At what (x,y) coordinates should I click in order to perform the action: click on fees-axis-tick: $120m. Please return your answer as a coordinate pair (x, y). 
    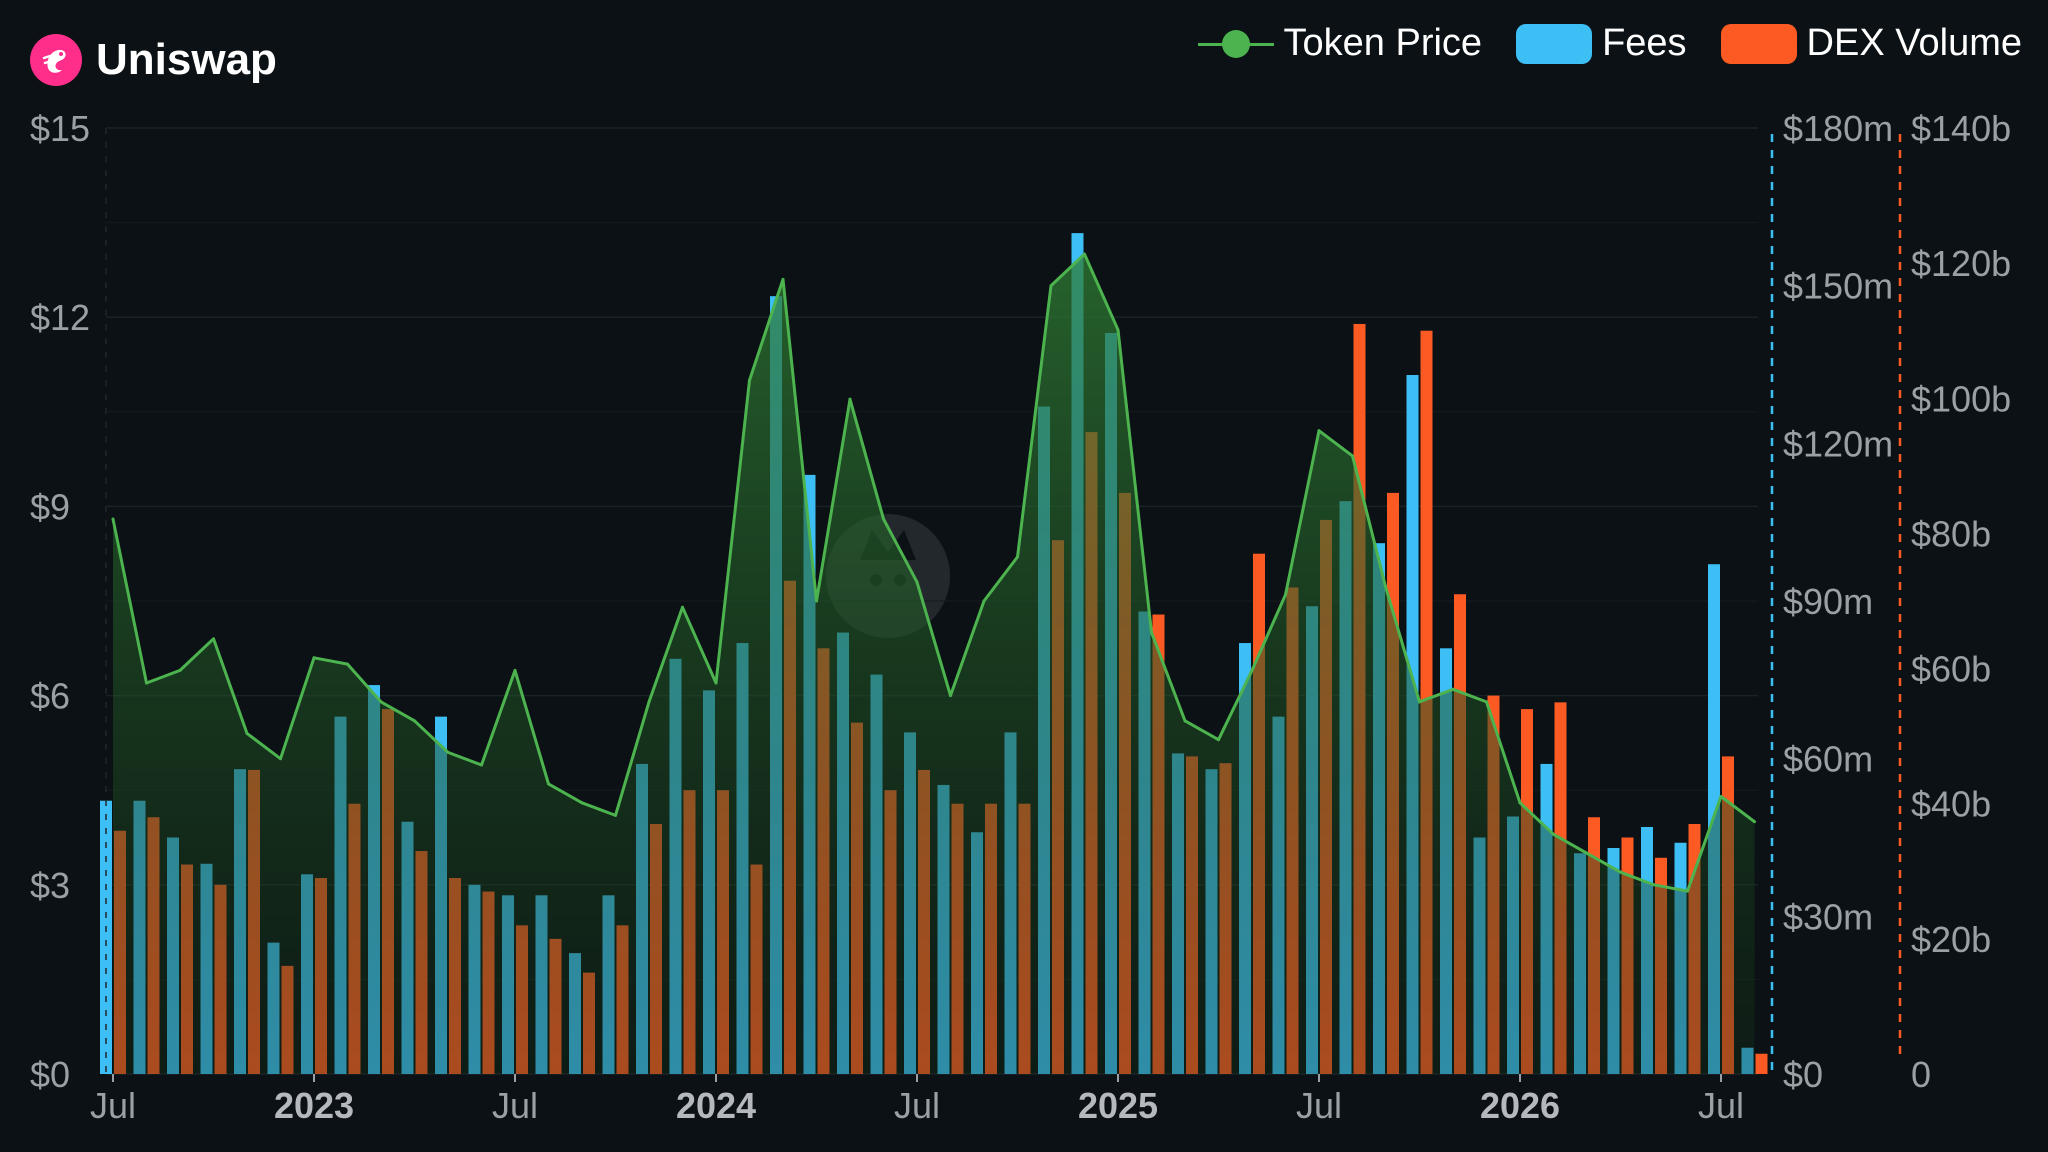
    Looking at the image, I should click on (1838, 443).